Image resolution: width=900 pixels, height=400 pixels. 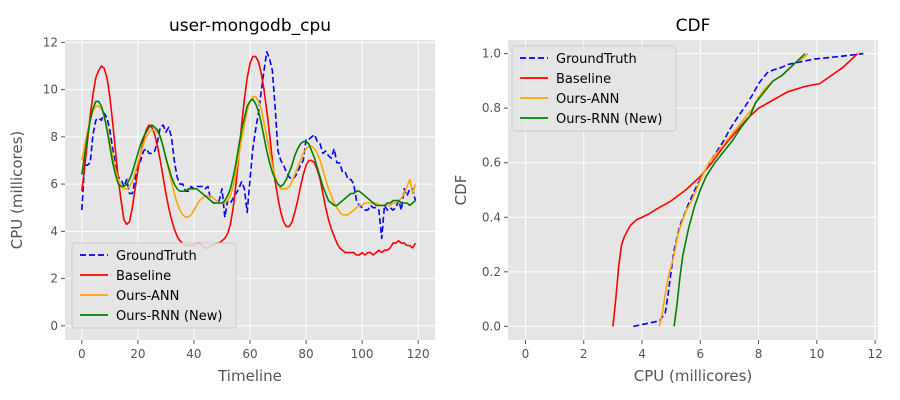 I want to click on x-tick-label: 100, so click(x=362, y=354).